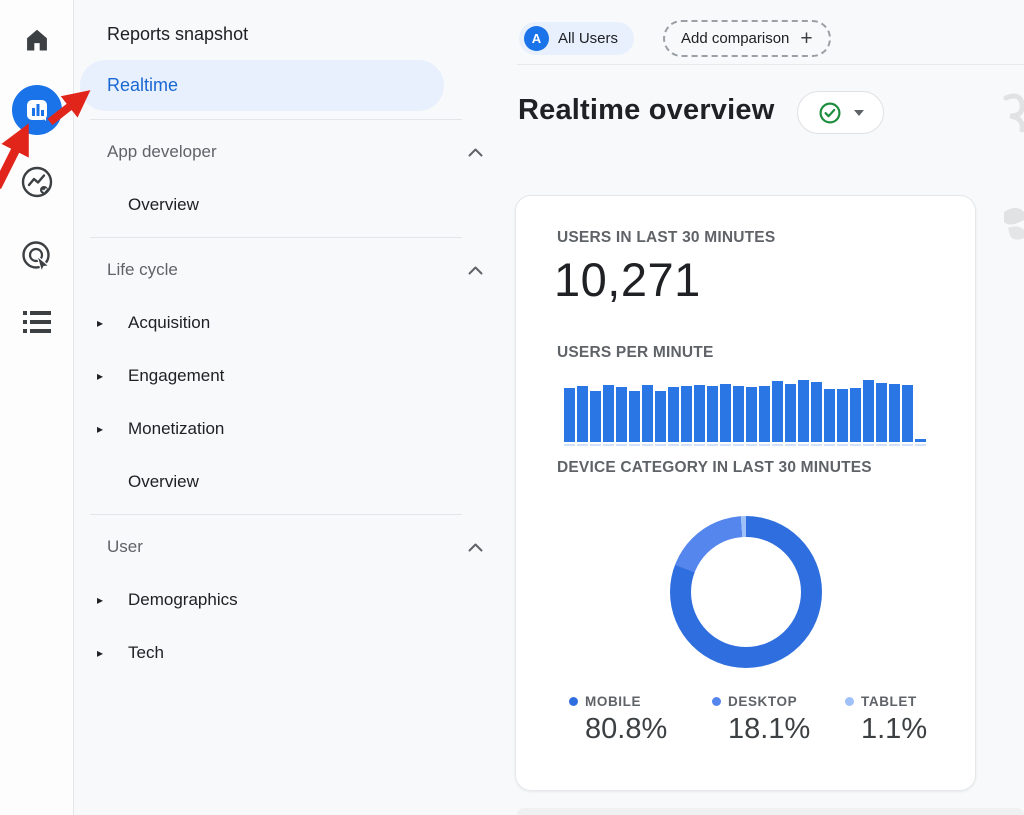  I want to click on section-header-label: Life cycle, so click(142, 269).